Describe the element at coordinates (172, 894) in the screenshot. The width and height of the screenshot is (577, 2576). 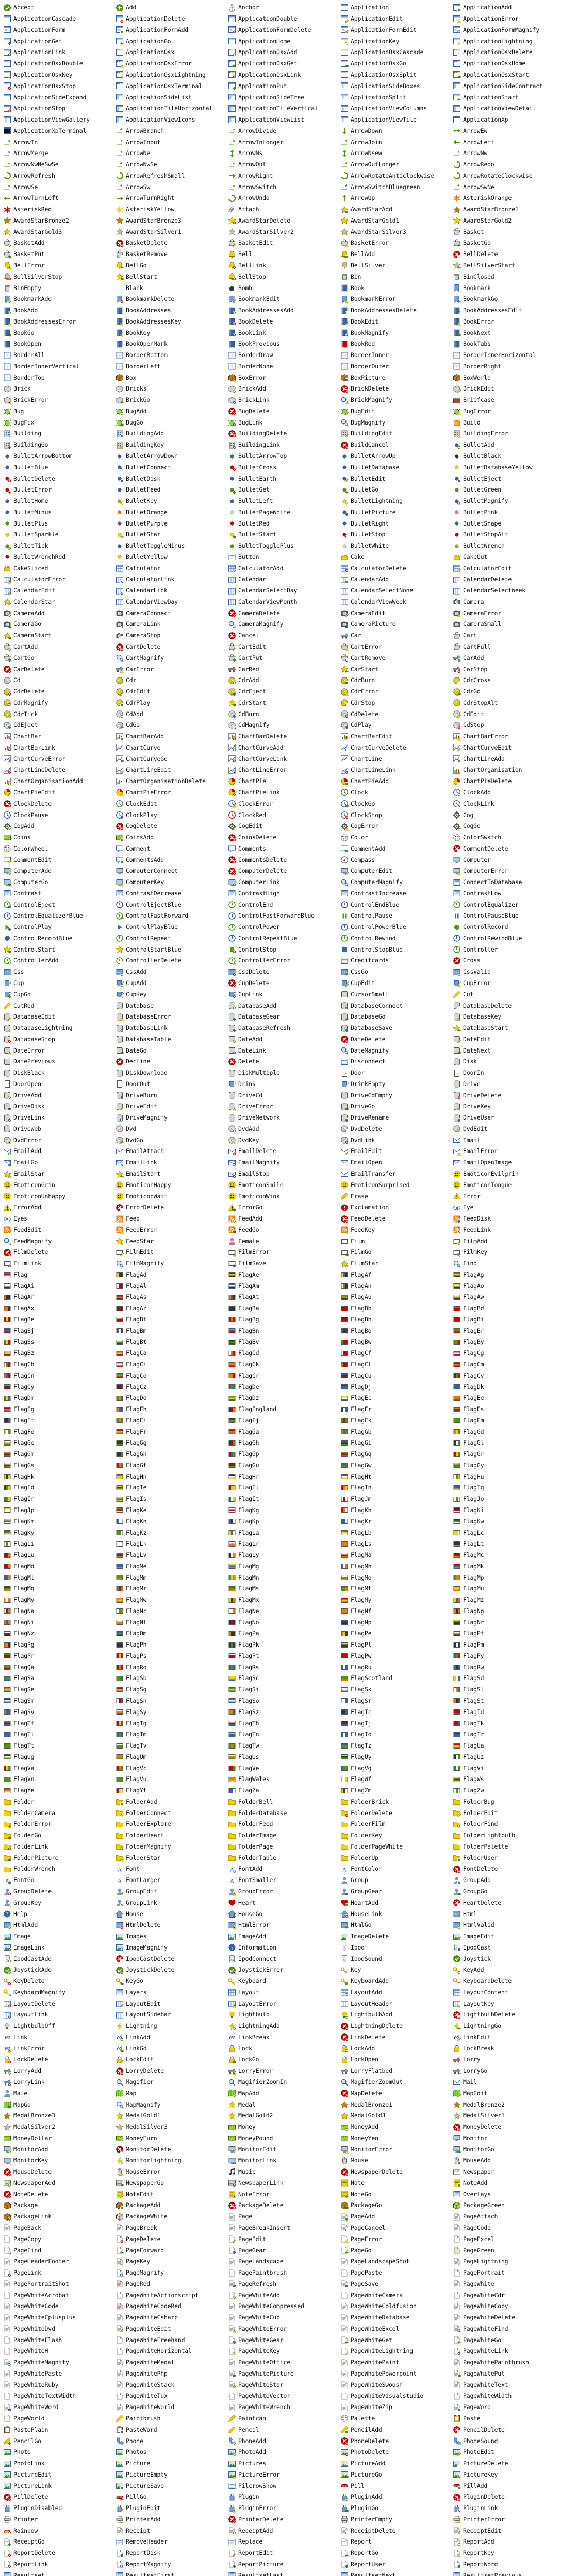
I see `icon-cell: ContrastDecrease` at that location.